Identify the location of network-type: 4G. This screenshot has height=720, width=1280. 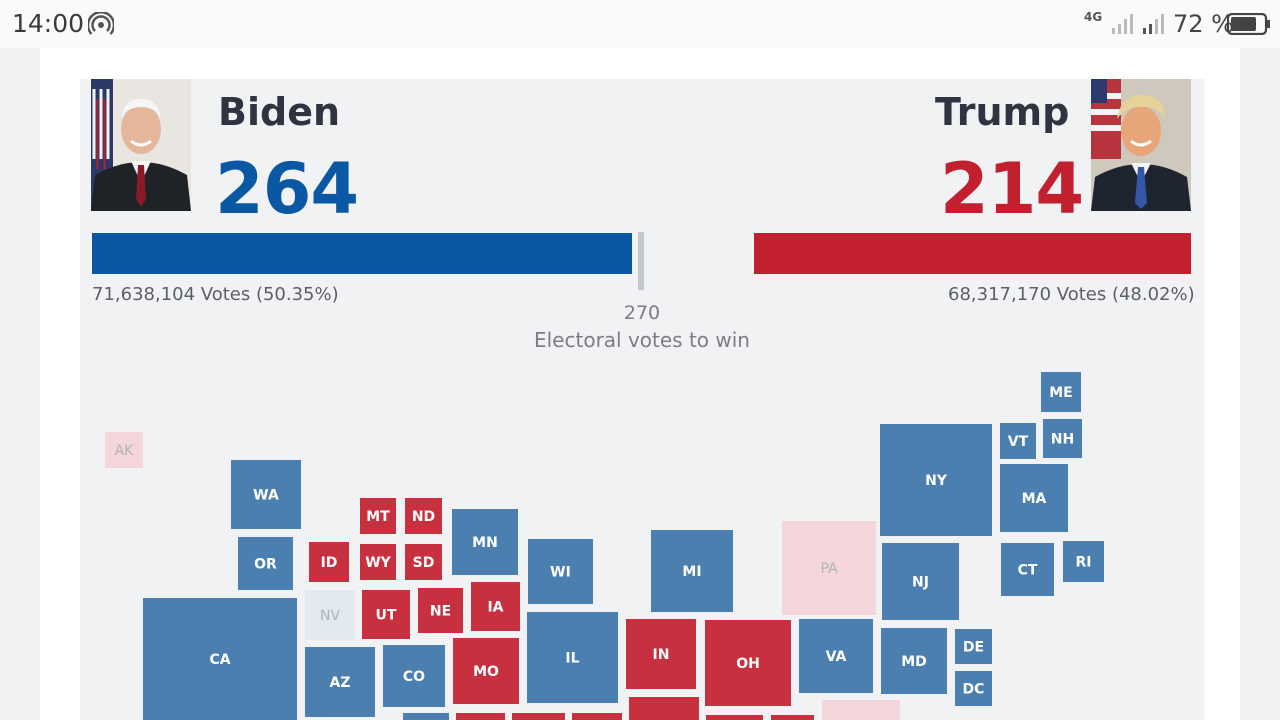
(1093, 17).